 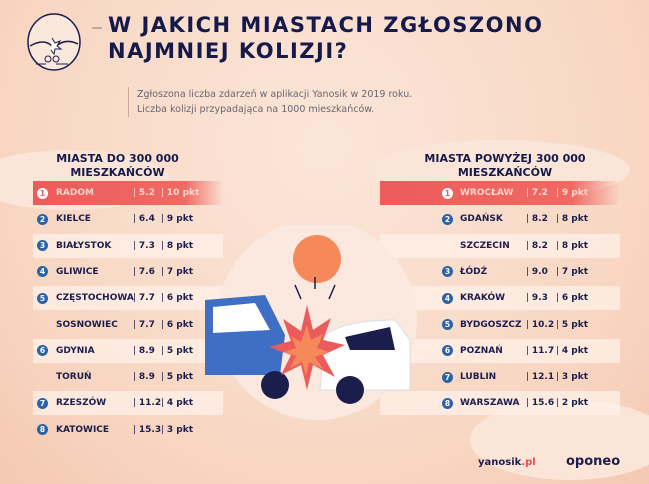 I want to click on right-table-heading: MIASTA POWYŻEJ 300 000 MIESZKAŃCÓW, so click(x=505, y=166).